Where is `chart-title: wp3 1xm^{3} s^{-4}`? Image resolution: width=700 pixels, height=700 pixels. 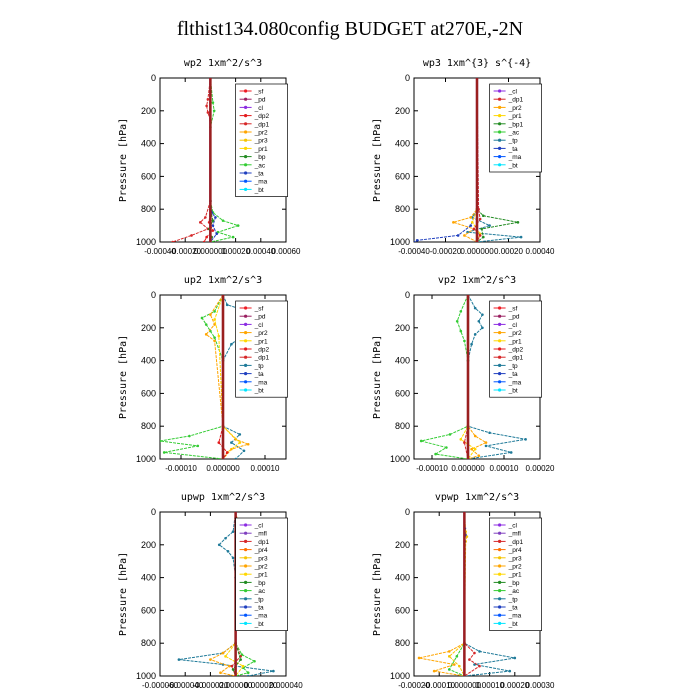
chart-title: wp3 1xm^{3} s^{-4} is located at coordinates (477, 63).